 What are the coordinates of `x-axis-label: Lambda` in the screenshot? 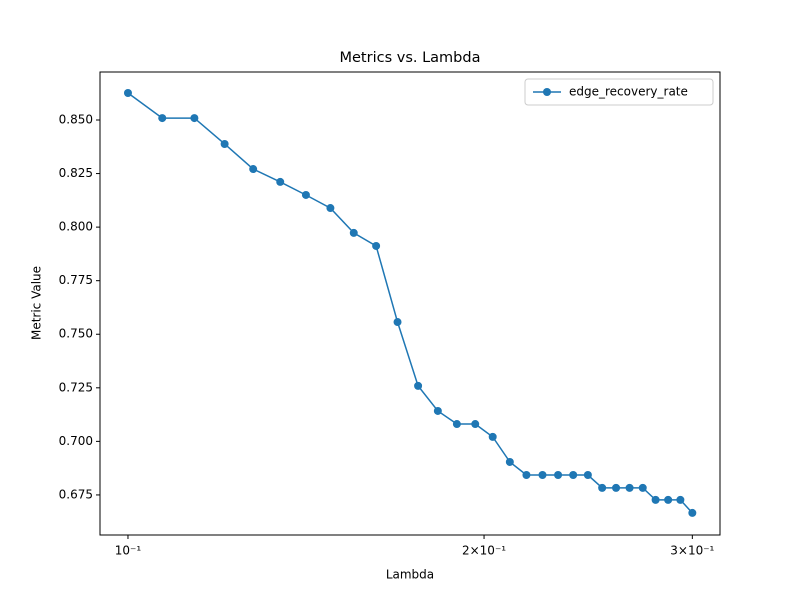 It's located at (410, 575).